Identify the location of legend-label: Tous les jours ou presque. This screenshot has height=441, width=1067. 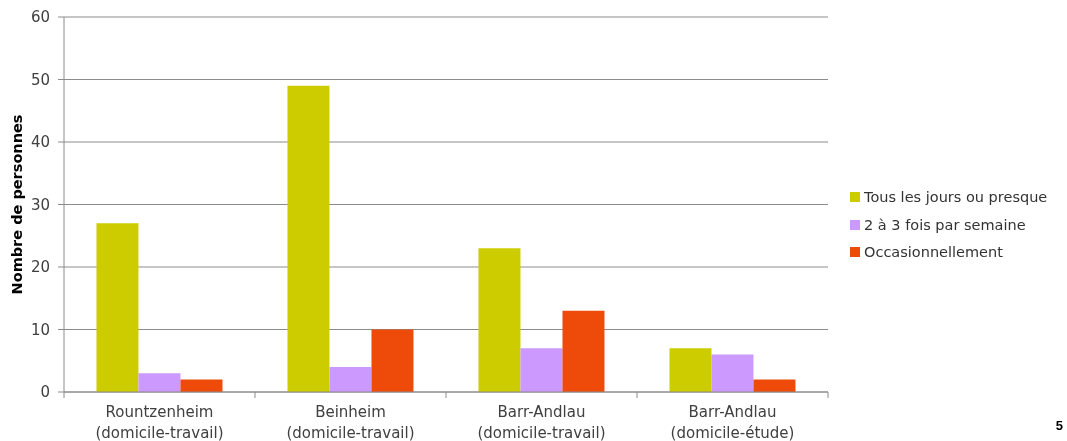
(956, 197).